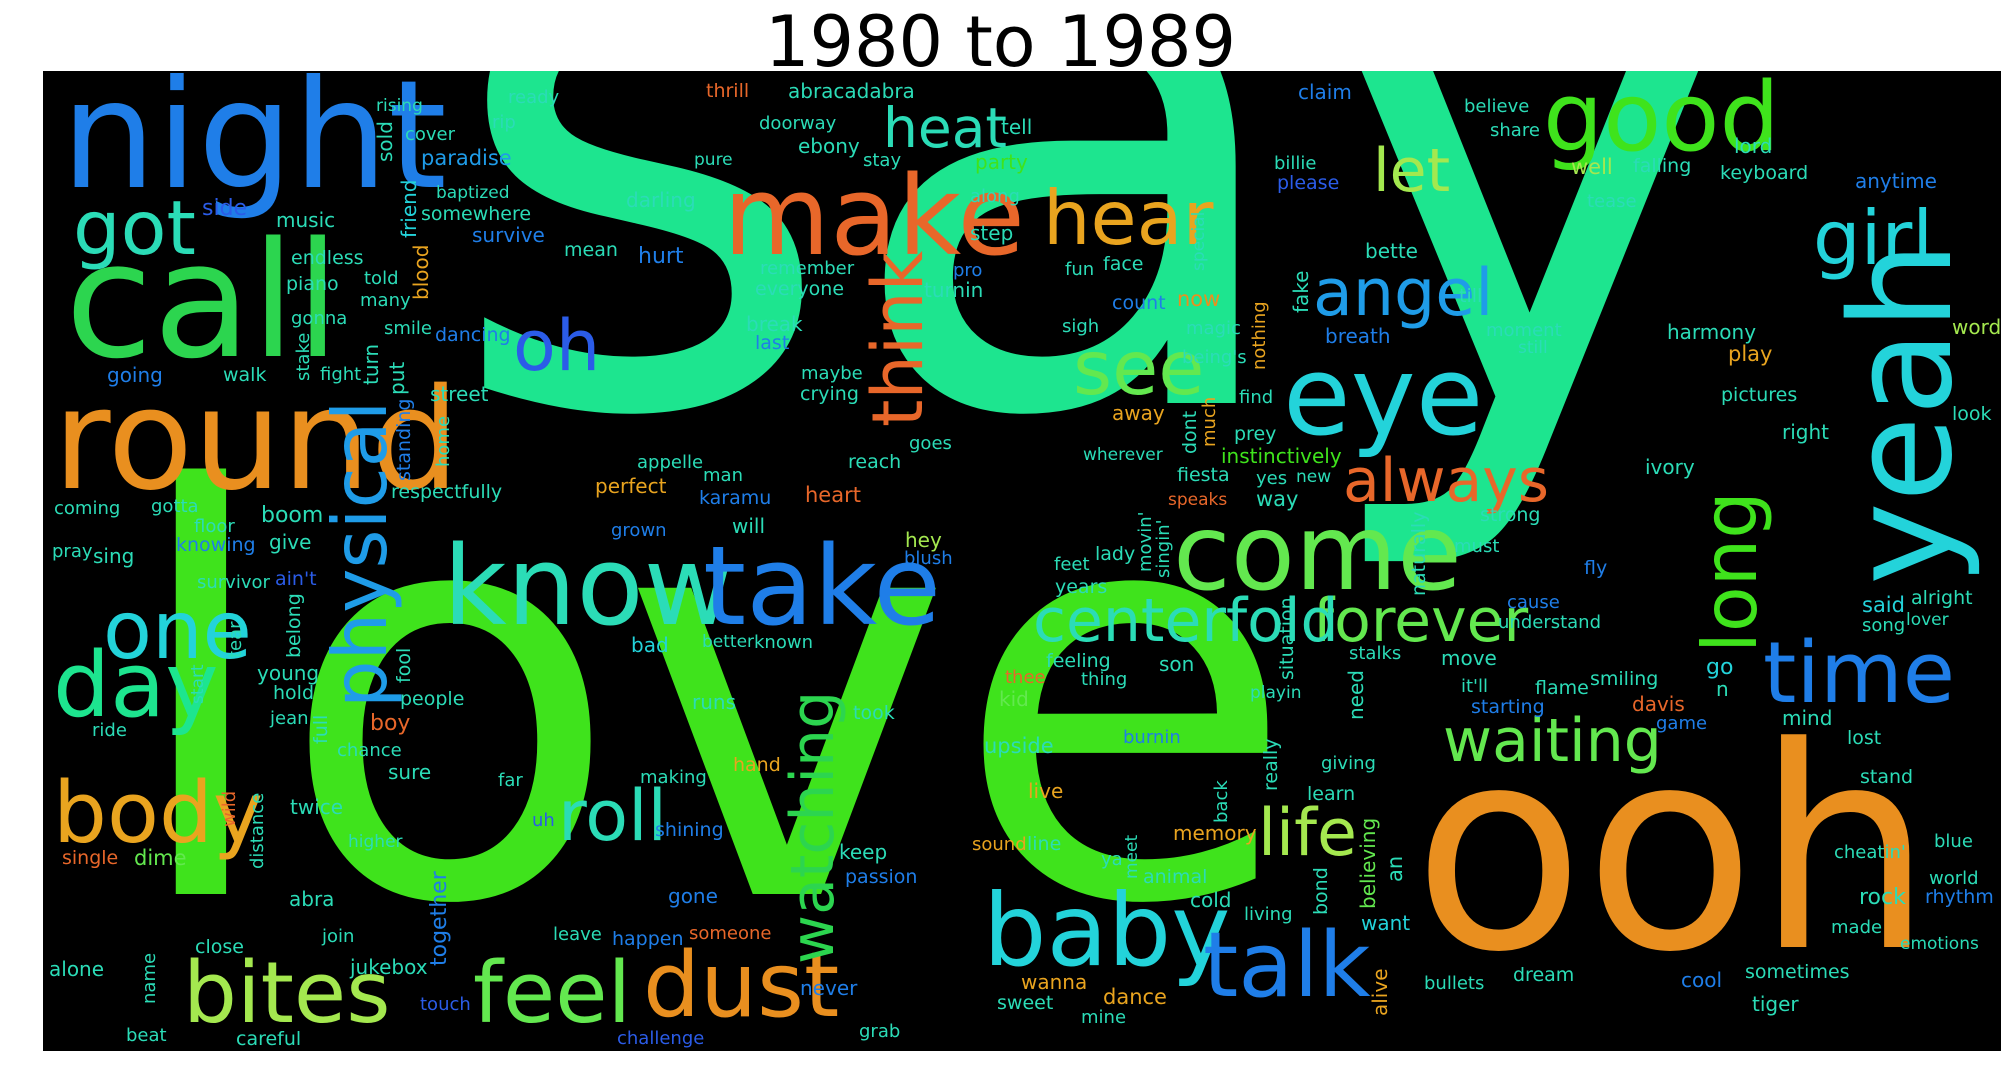  What do you see at coordinates (1138, 413) in the screenshot?
I see `cloud-word-away: away` at bounding box center [1138, 413].